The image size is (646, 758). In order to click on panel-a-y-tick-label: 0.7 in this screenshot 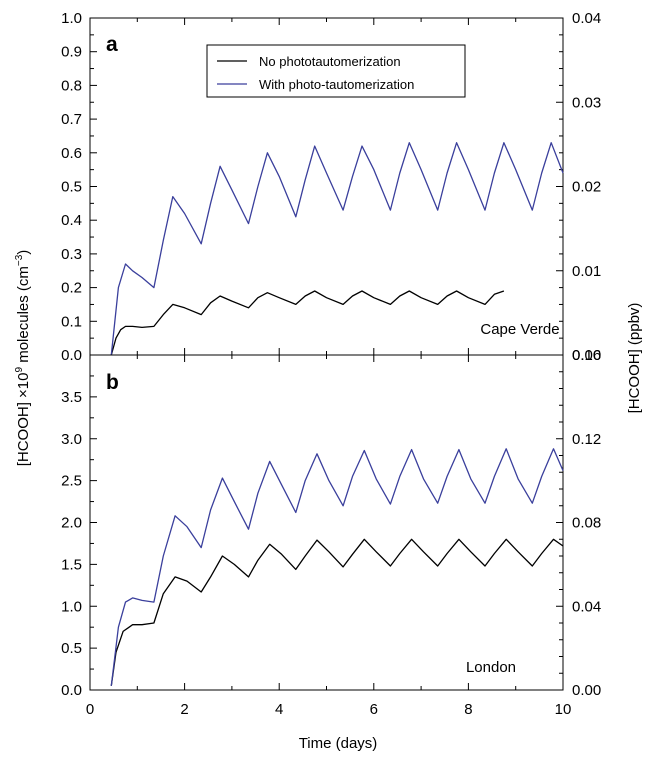, I will do `click(71, 119)`.